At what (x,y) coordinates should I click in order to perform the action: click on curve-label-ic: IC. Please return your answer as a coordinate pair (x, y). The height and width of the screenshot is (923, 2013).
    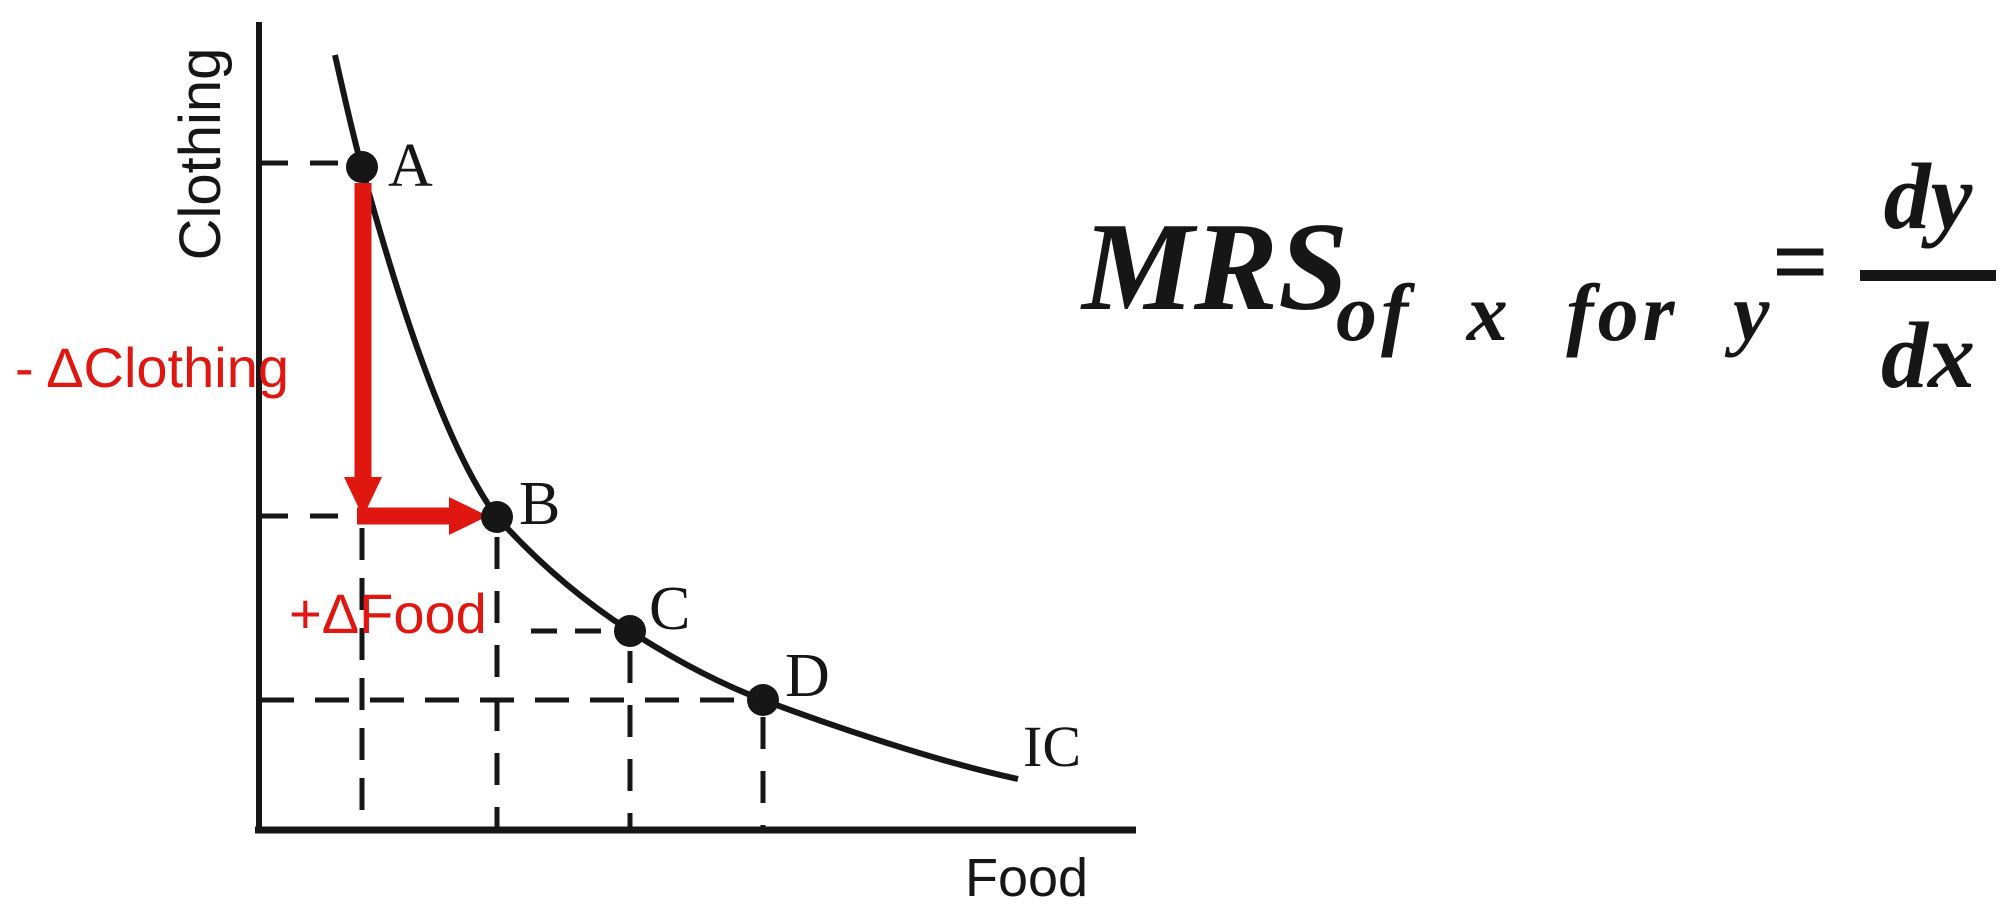
    Looking at the image, I should click on (1052, 746).